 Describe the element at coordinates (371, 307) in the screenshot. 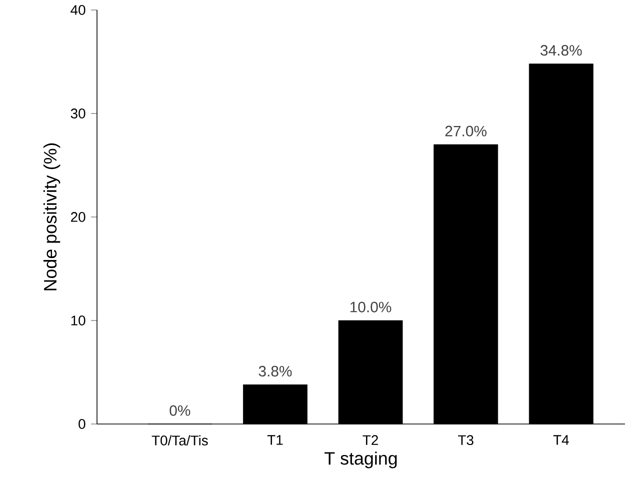

I see `data-label: 10.0%` at that location.